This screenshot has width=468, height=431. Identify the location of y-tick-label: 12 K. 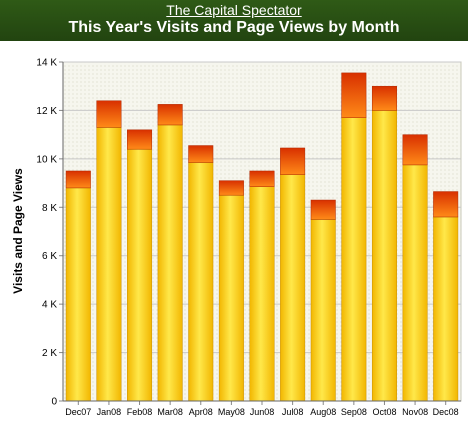
(46, 111).